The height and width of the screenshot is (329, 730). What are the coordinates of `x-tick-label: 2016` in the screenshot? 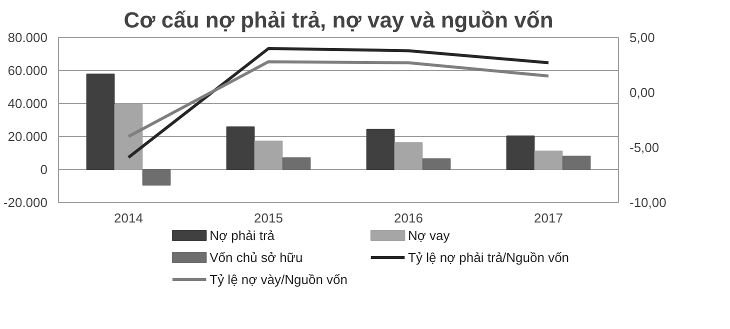 It's located at (408, 218).